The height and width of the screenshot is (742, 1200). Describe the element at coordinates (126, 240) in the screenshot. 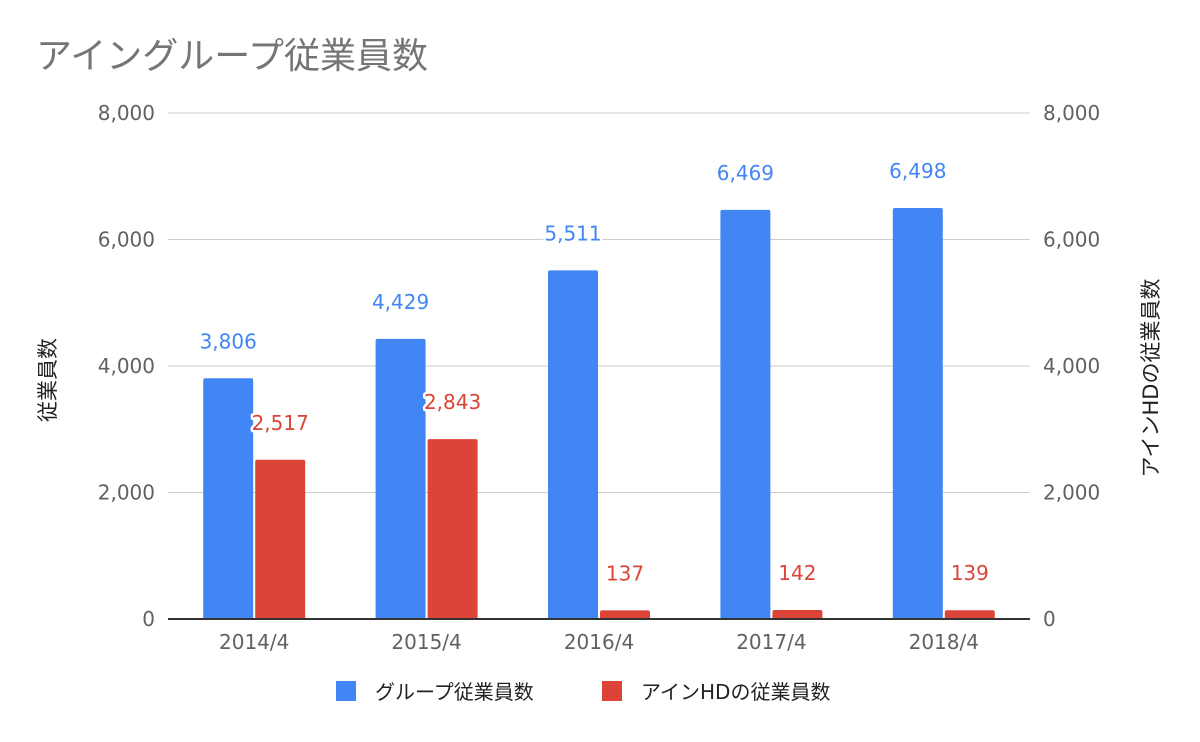

I see `y-tick-left: 6,000` at that location.